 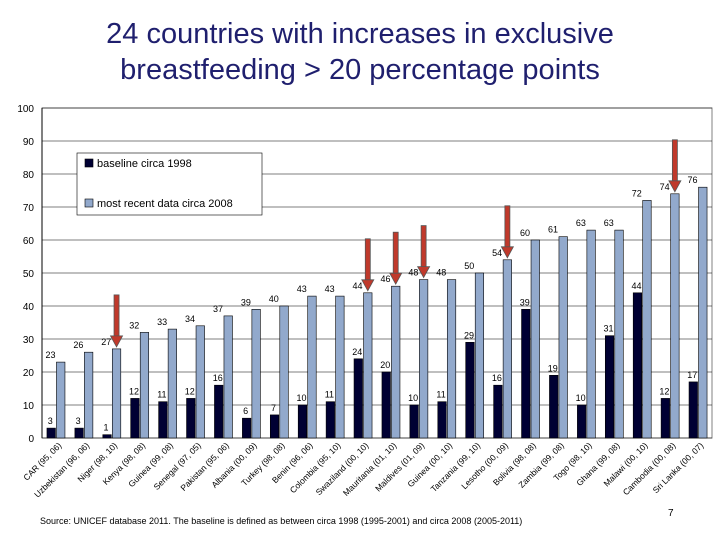 What do you see at coordinates (31, 439) in the screenshot?
I see `y-tick-label: 0` at bounding box center [31, 439].